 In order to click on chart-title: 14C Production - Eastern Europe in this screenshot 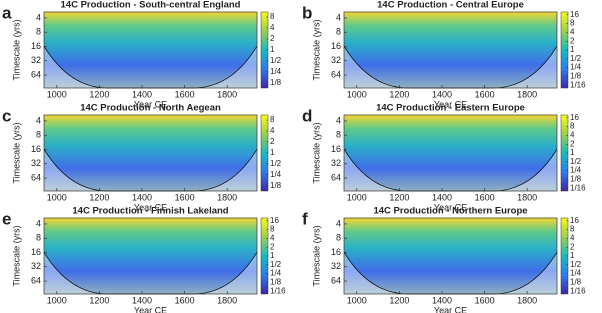, I will do `click(450, 108)`.